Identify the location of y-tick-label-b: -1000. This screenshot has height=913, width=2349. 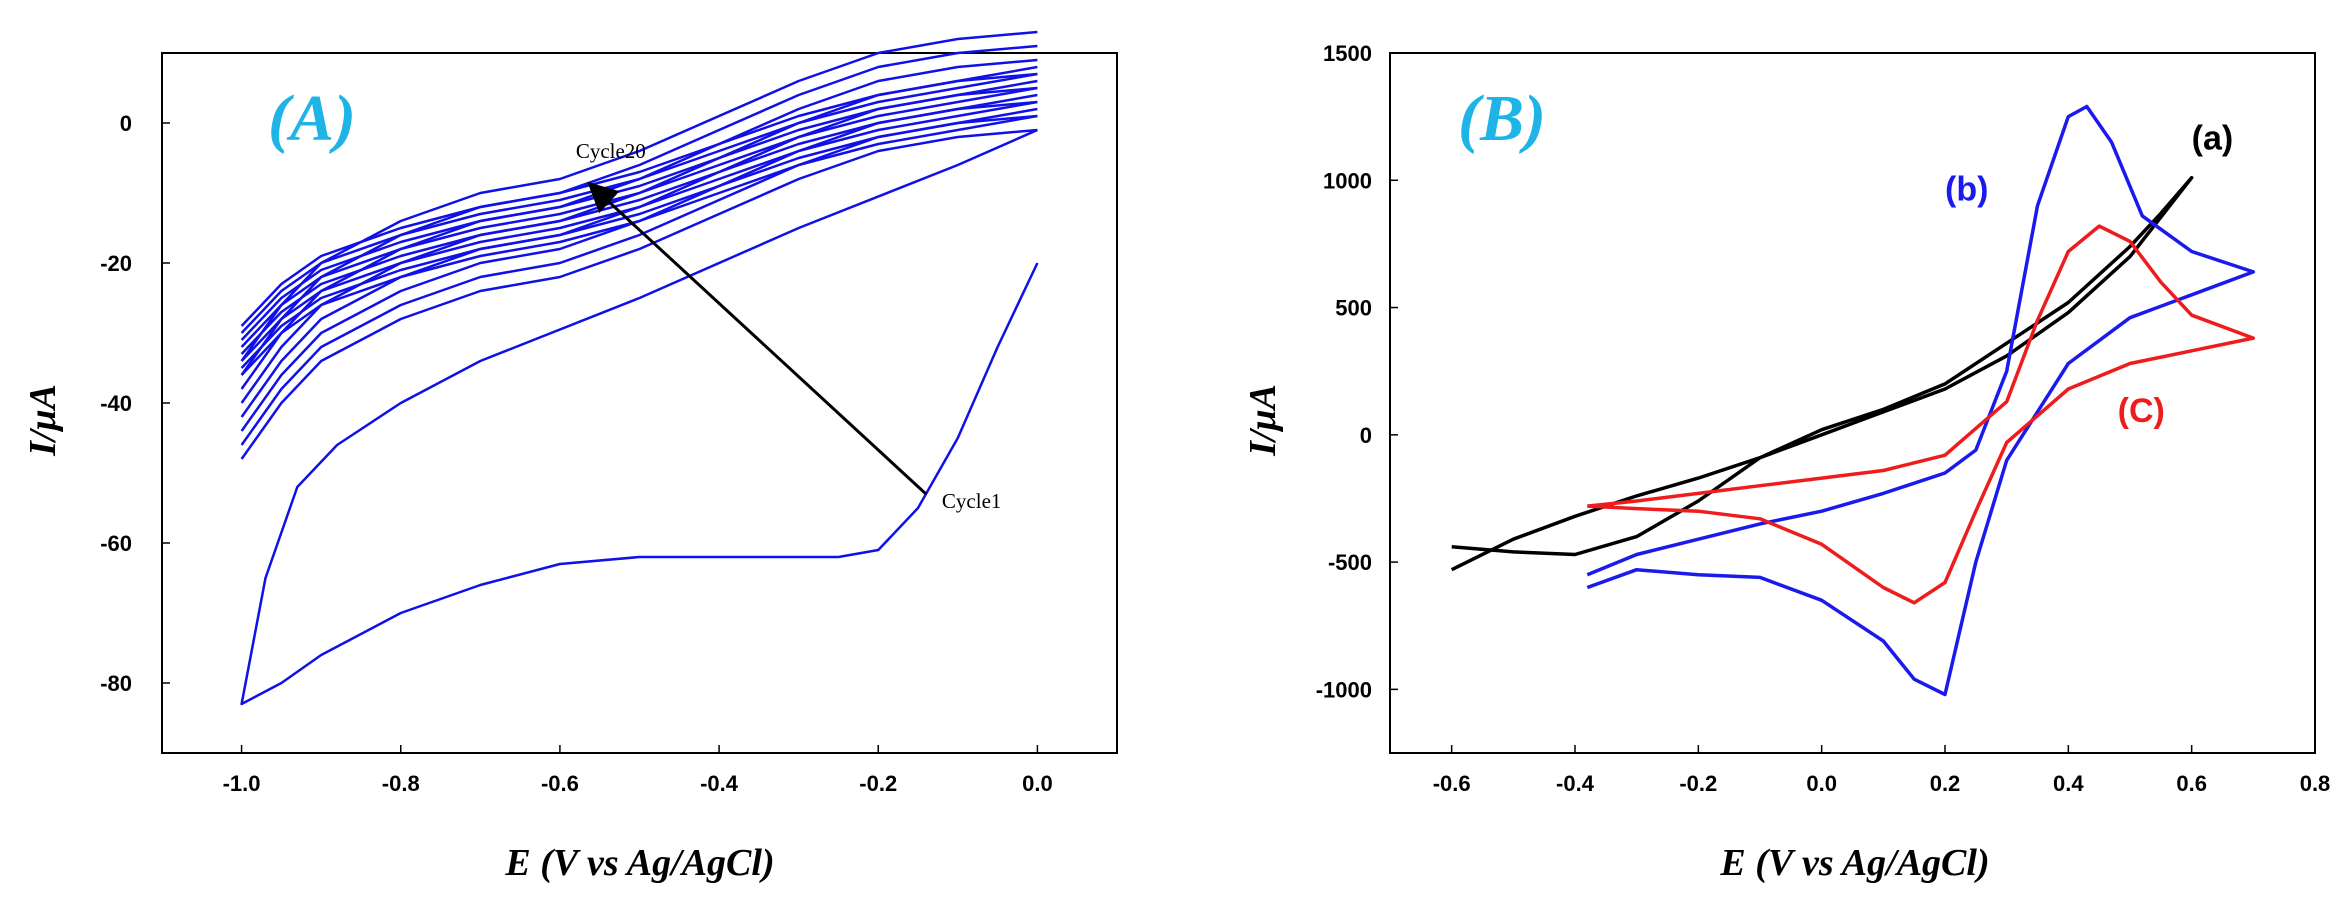
(1344, 689).